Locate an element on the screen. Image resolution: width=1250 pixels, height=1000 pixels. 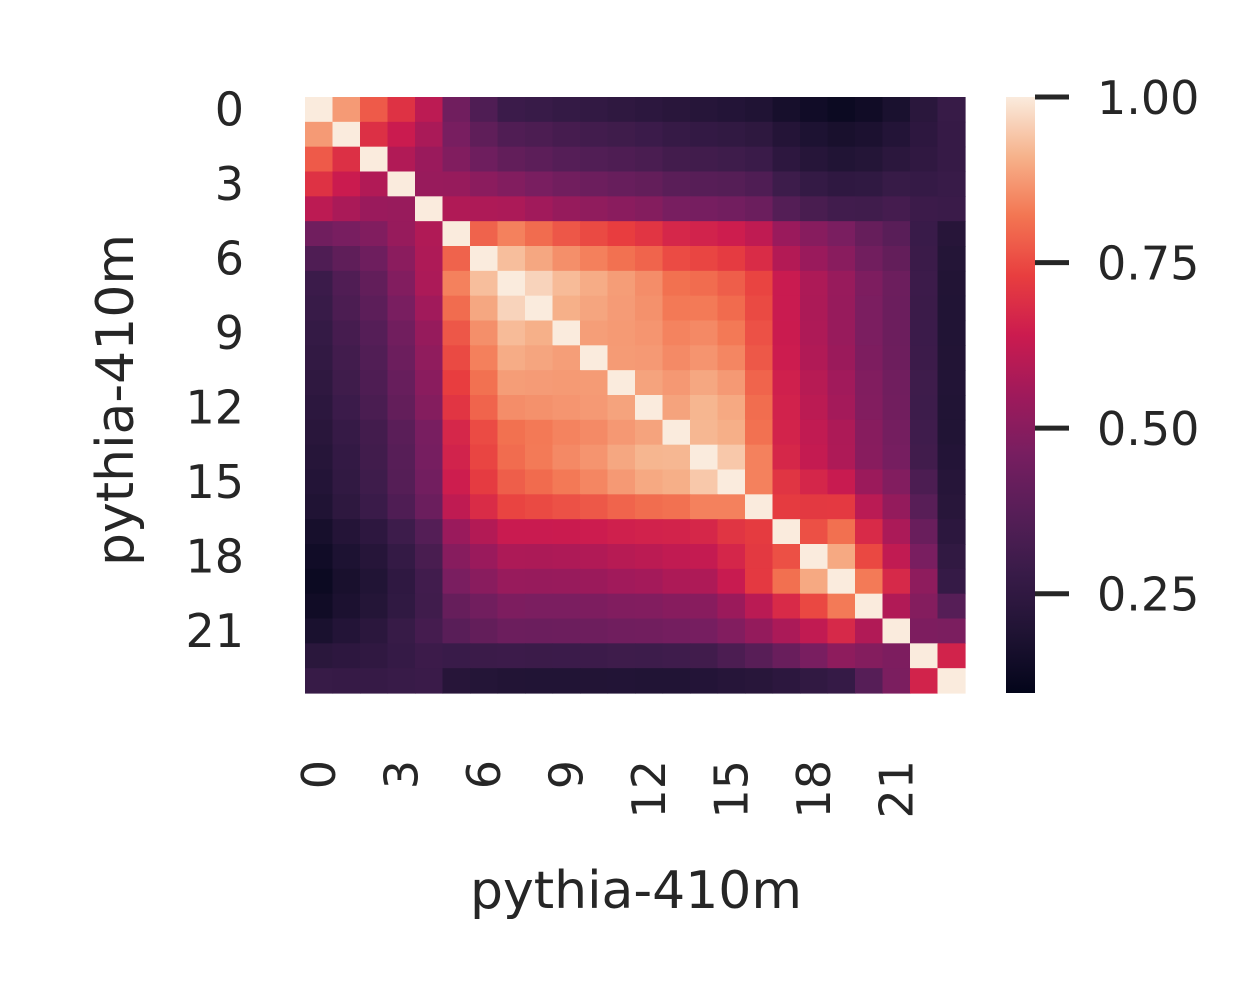
y-tick-label: 6 is located at coordinates (229, 258).